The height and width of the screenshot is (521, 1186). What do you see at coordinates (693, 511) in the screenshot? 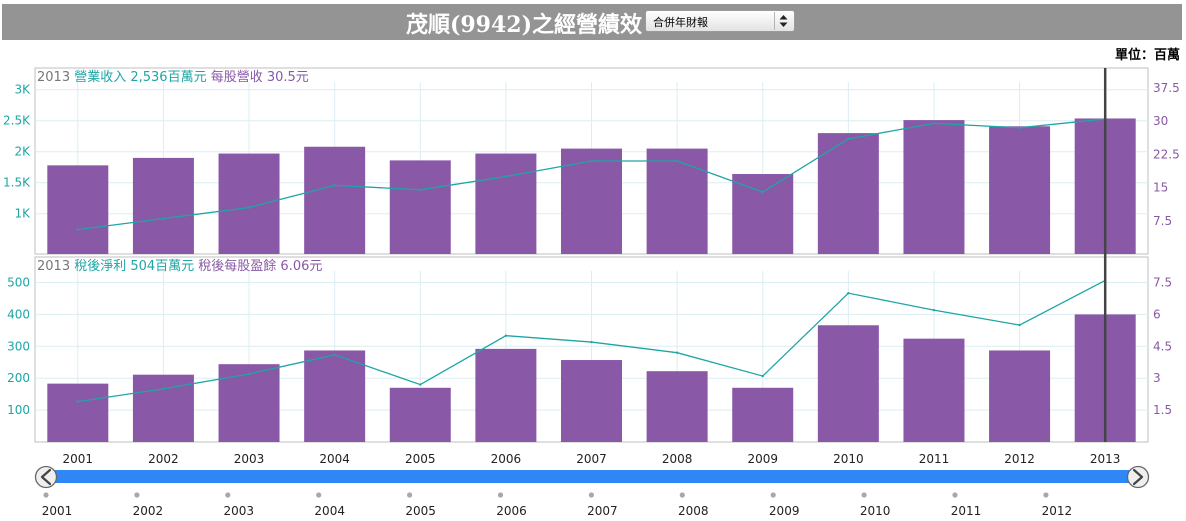
I see `navigator-year-label: 2008` at bounding box center [693, 511].